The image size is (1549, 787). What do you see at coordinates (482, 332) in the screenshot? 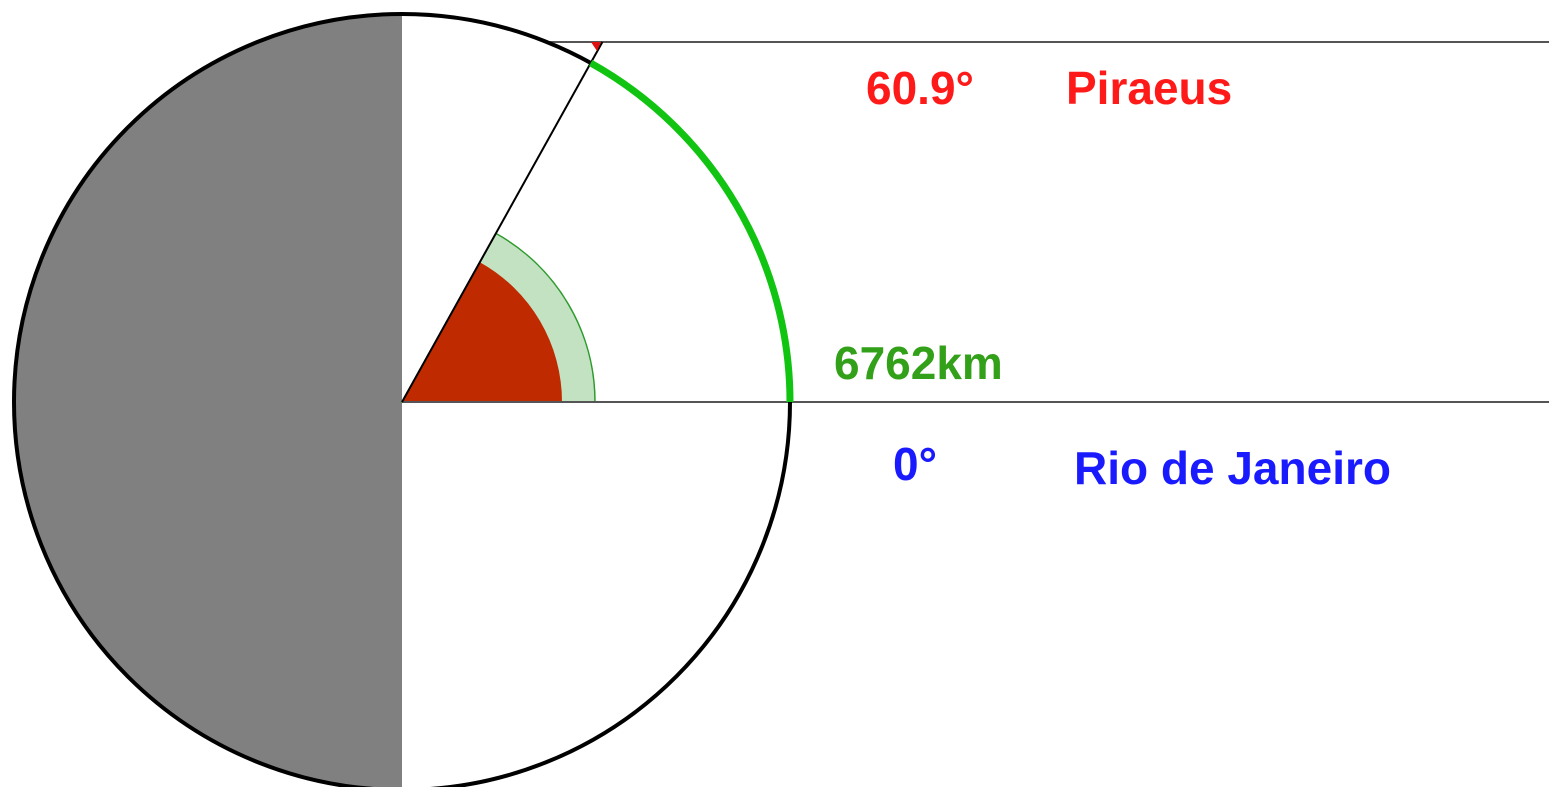
I see `angle-sector` at bounding box center [482, 332].